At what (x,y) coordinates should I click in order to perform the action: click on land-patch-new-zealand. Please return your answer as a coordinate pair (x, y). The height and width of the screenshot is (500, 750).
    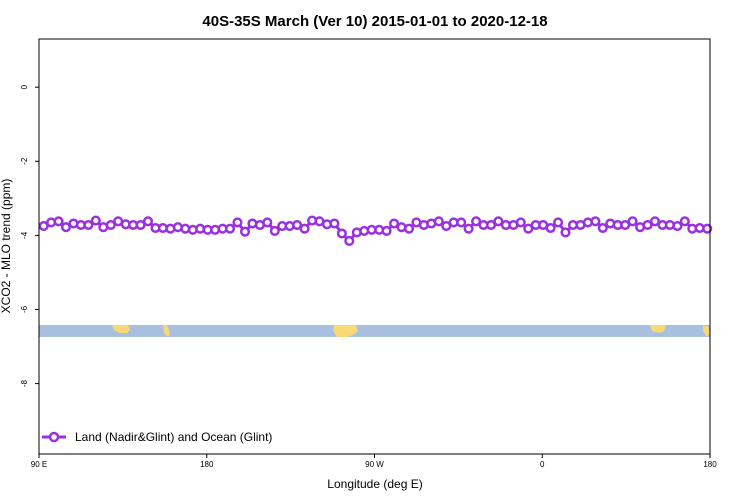
    Looking at the image, I should click on (166, 331).